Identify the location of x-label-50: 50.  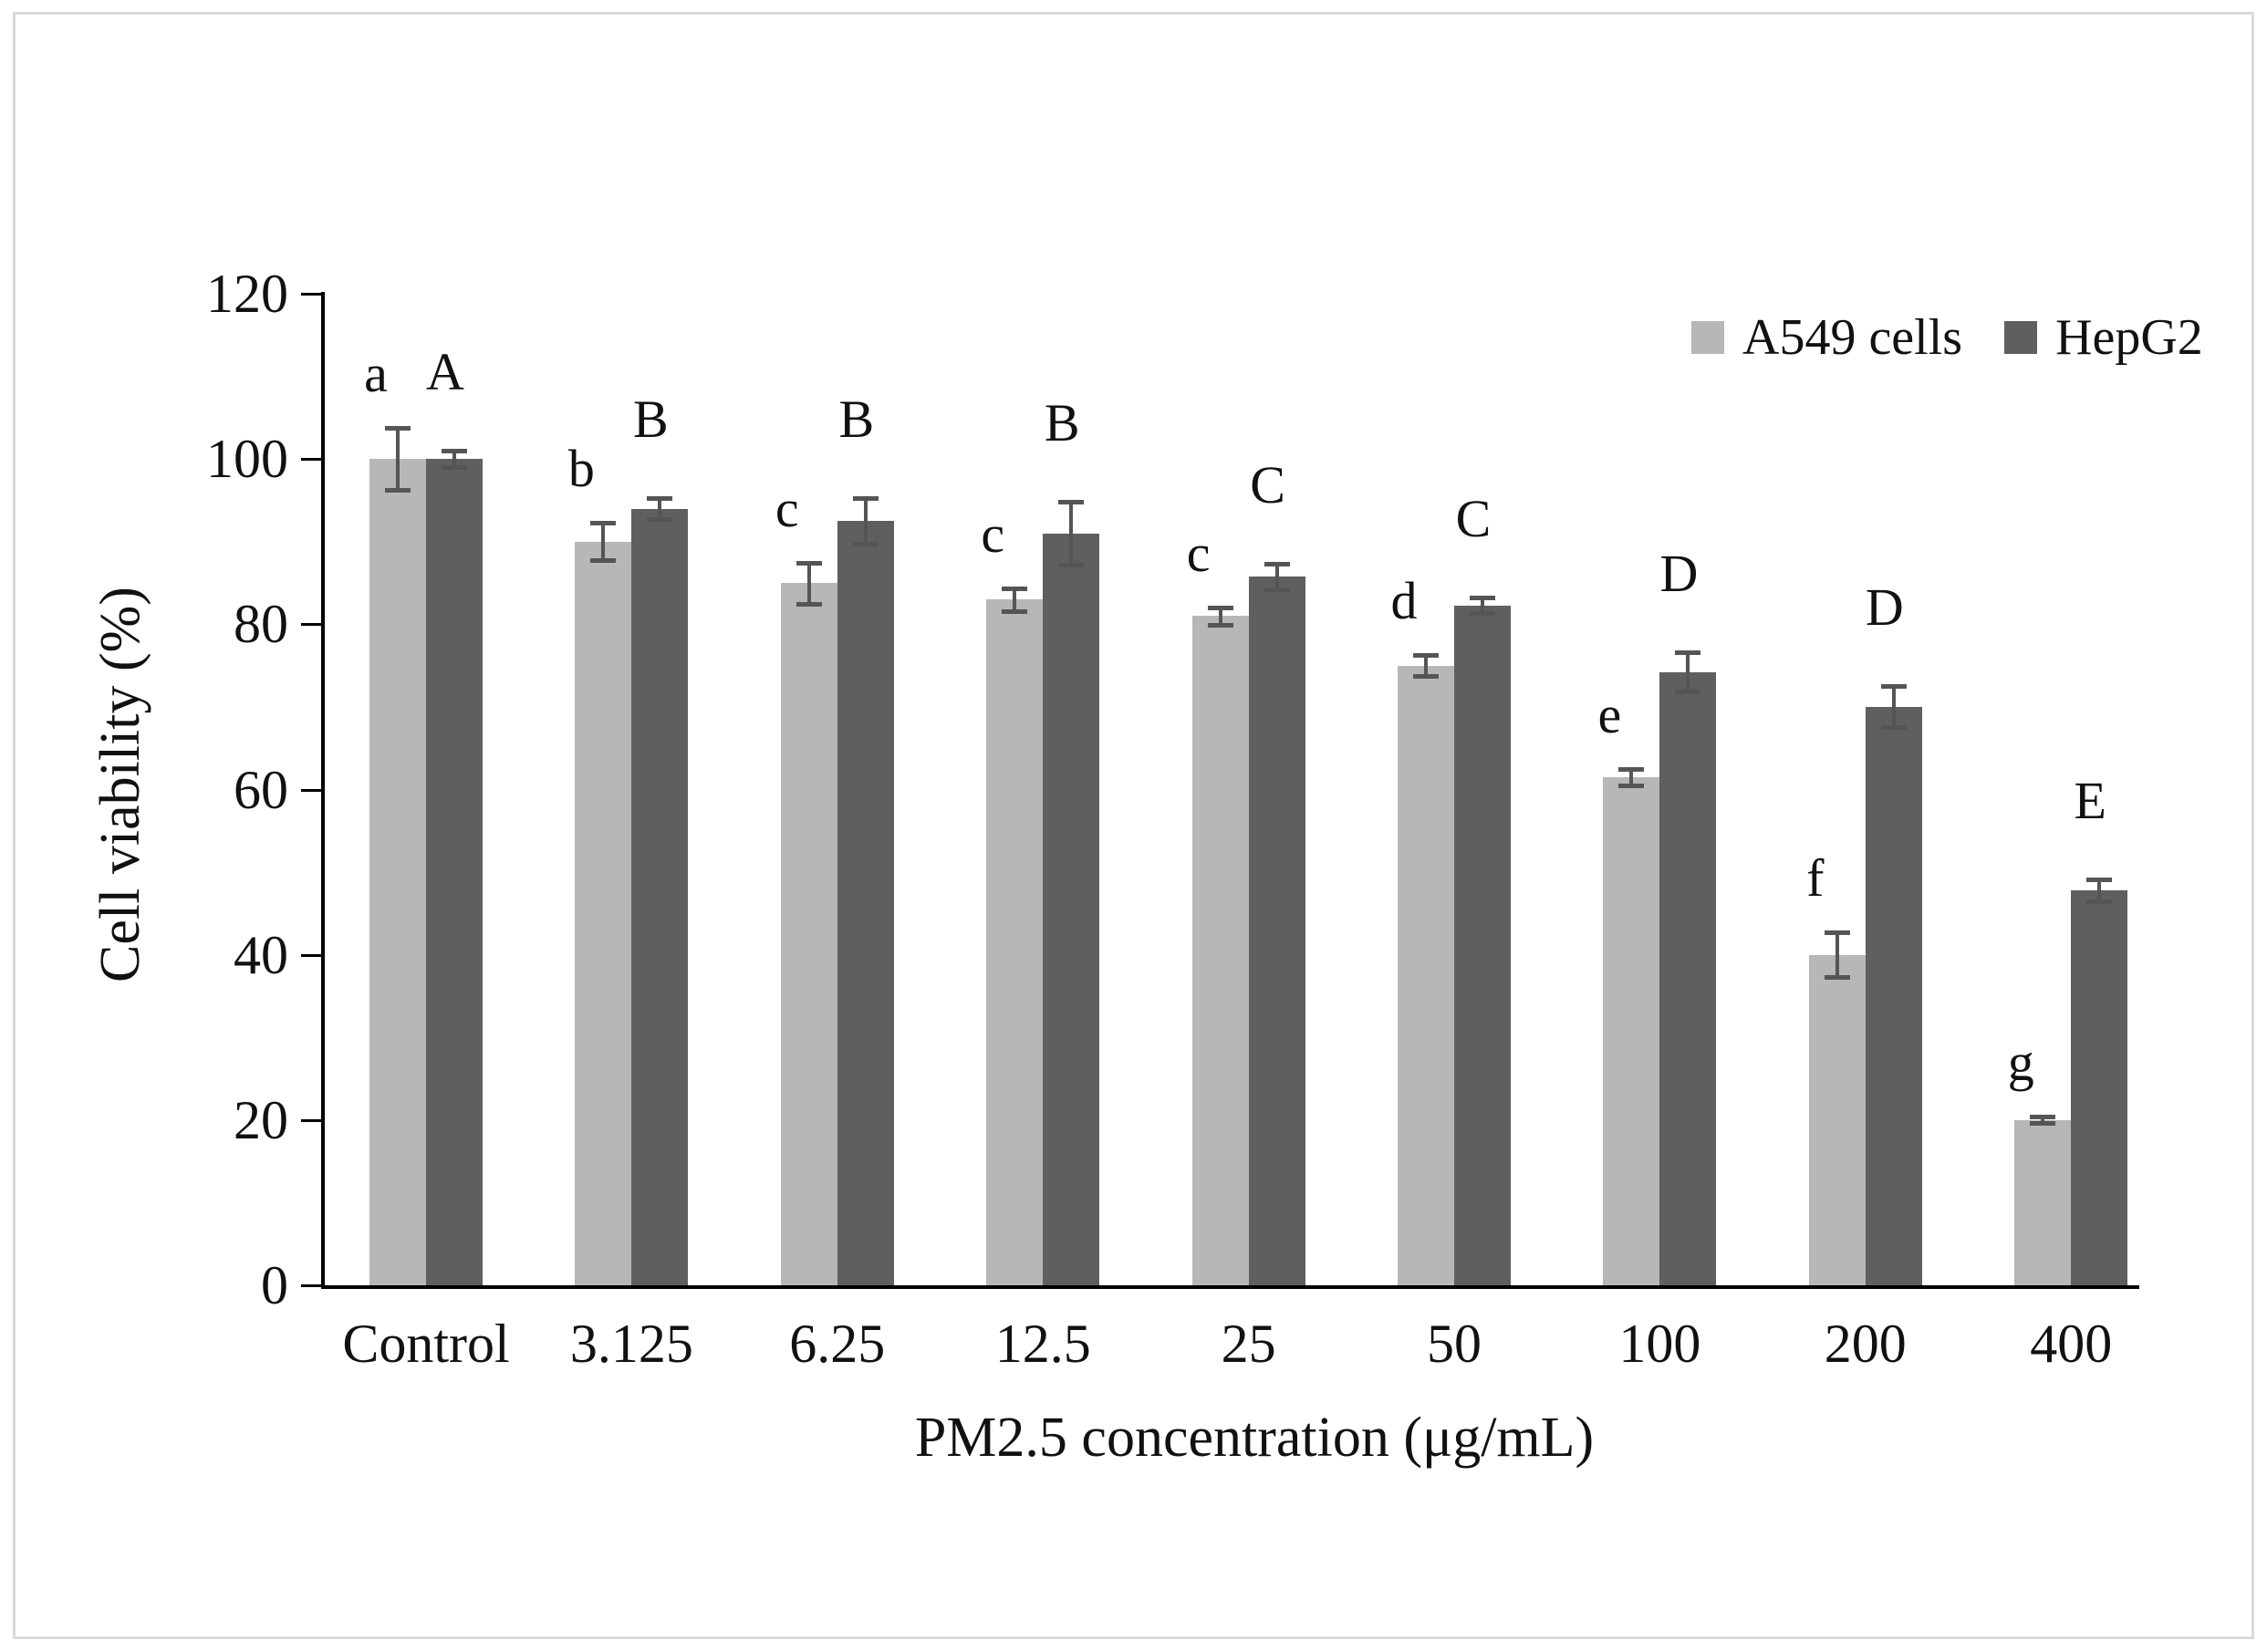
(1454, 1344).